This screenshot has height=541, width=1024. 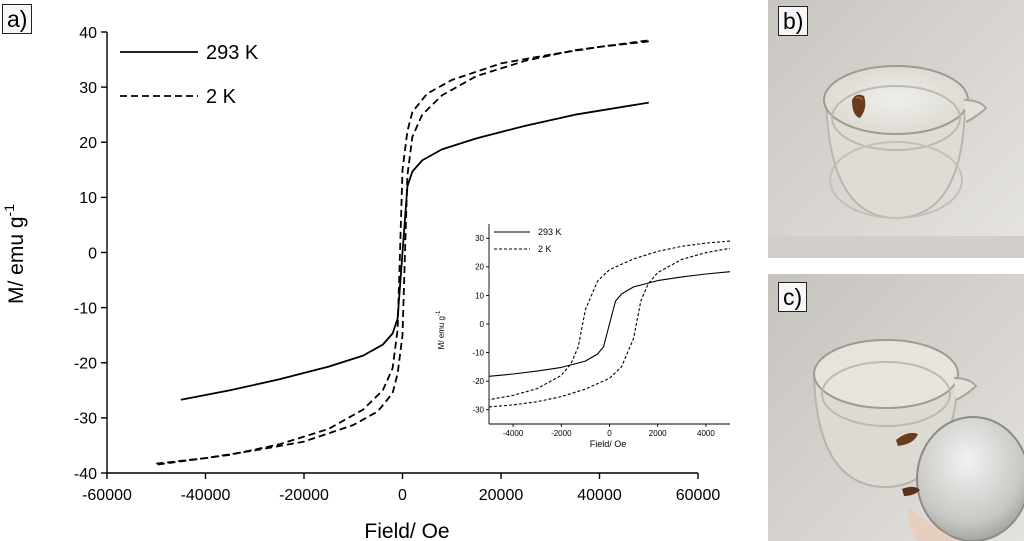 What do you see at coordinates (479, 238) in the screenshot?
I see `inset-y-tick-label-6: 30` at bounding box center [479, 238].